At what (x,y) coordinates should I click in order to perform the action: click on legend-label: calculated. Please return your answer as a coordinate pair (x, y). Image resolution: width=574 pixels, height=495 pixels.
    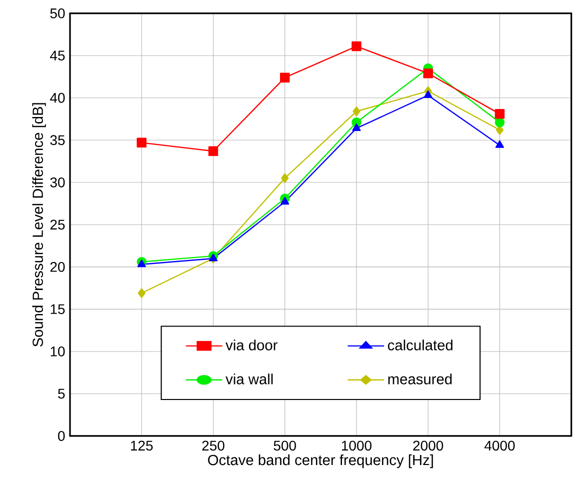
    Looking at the image, I should click on (420, 345).